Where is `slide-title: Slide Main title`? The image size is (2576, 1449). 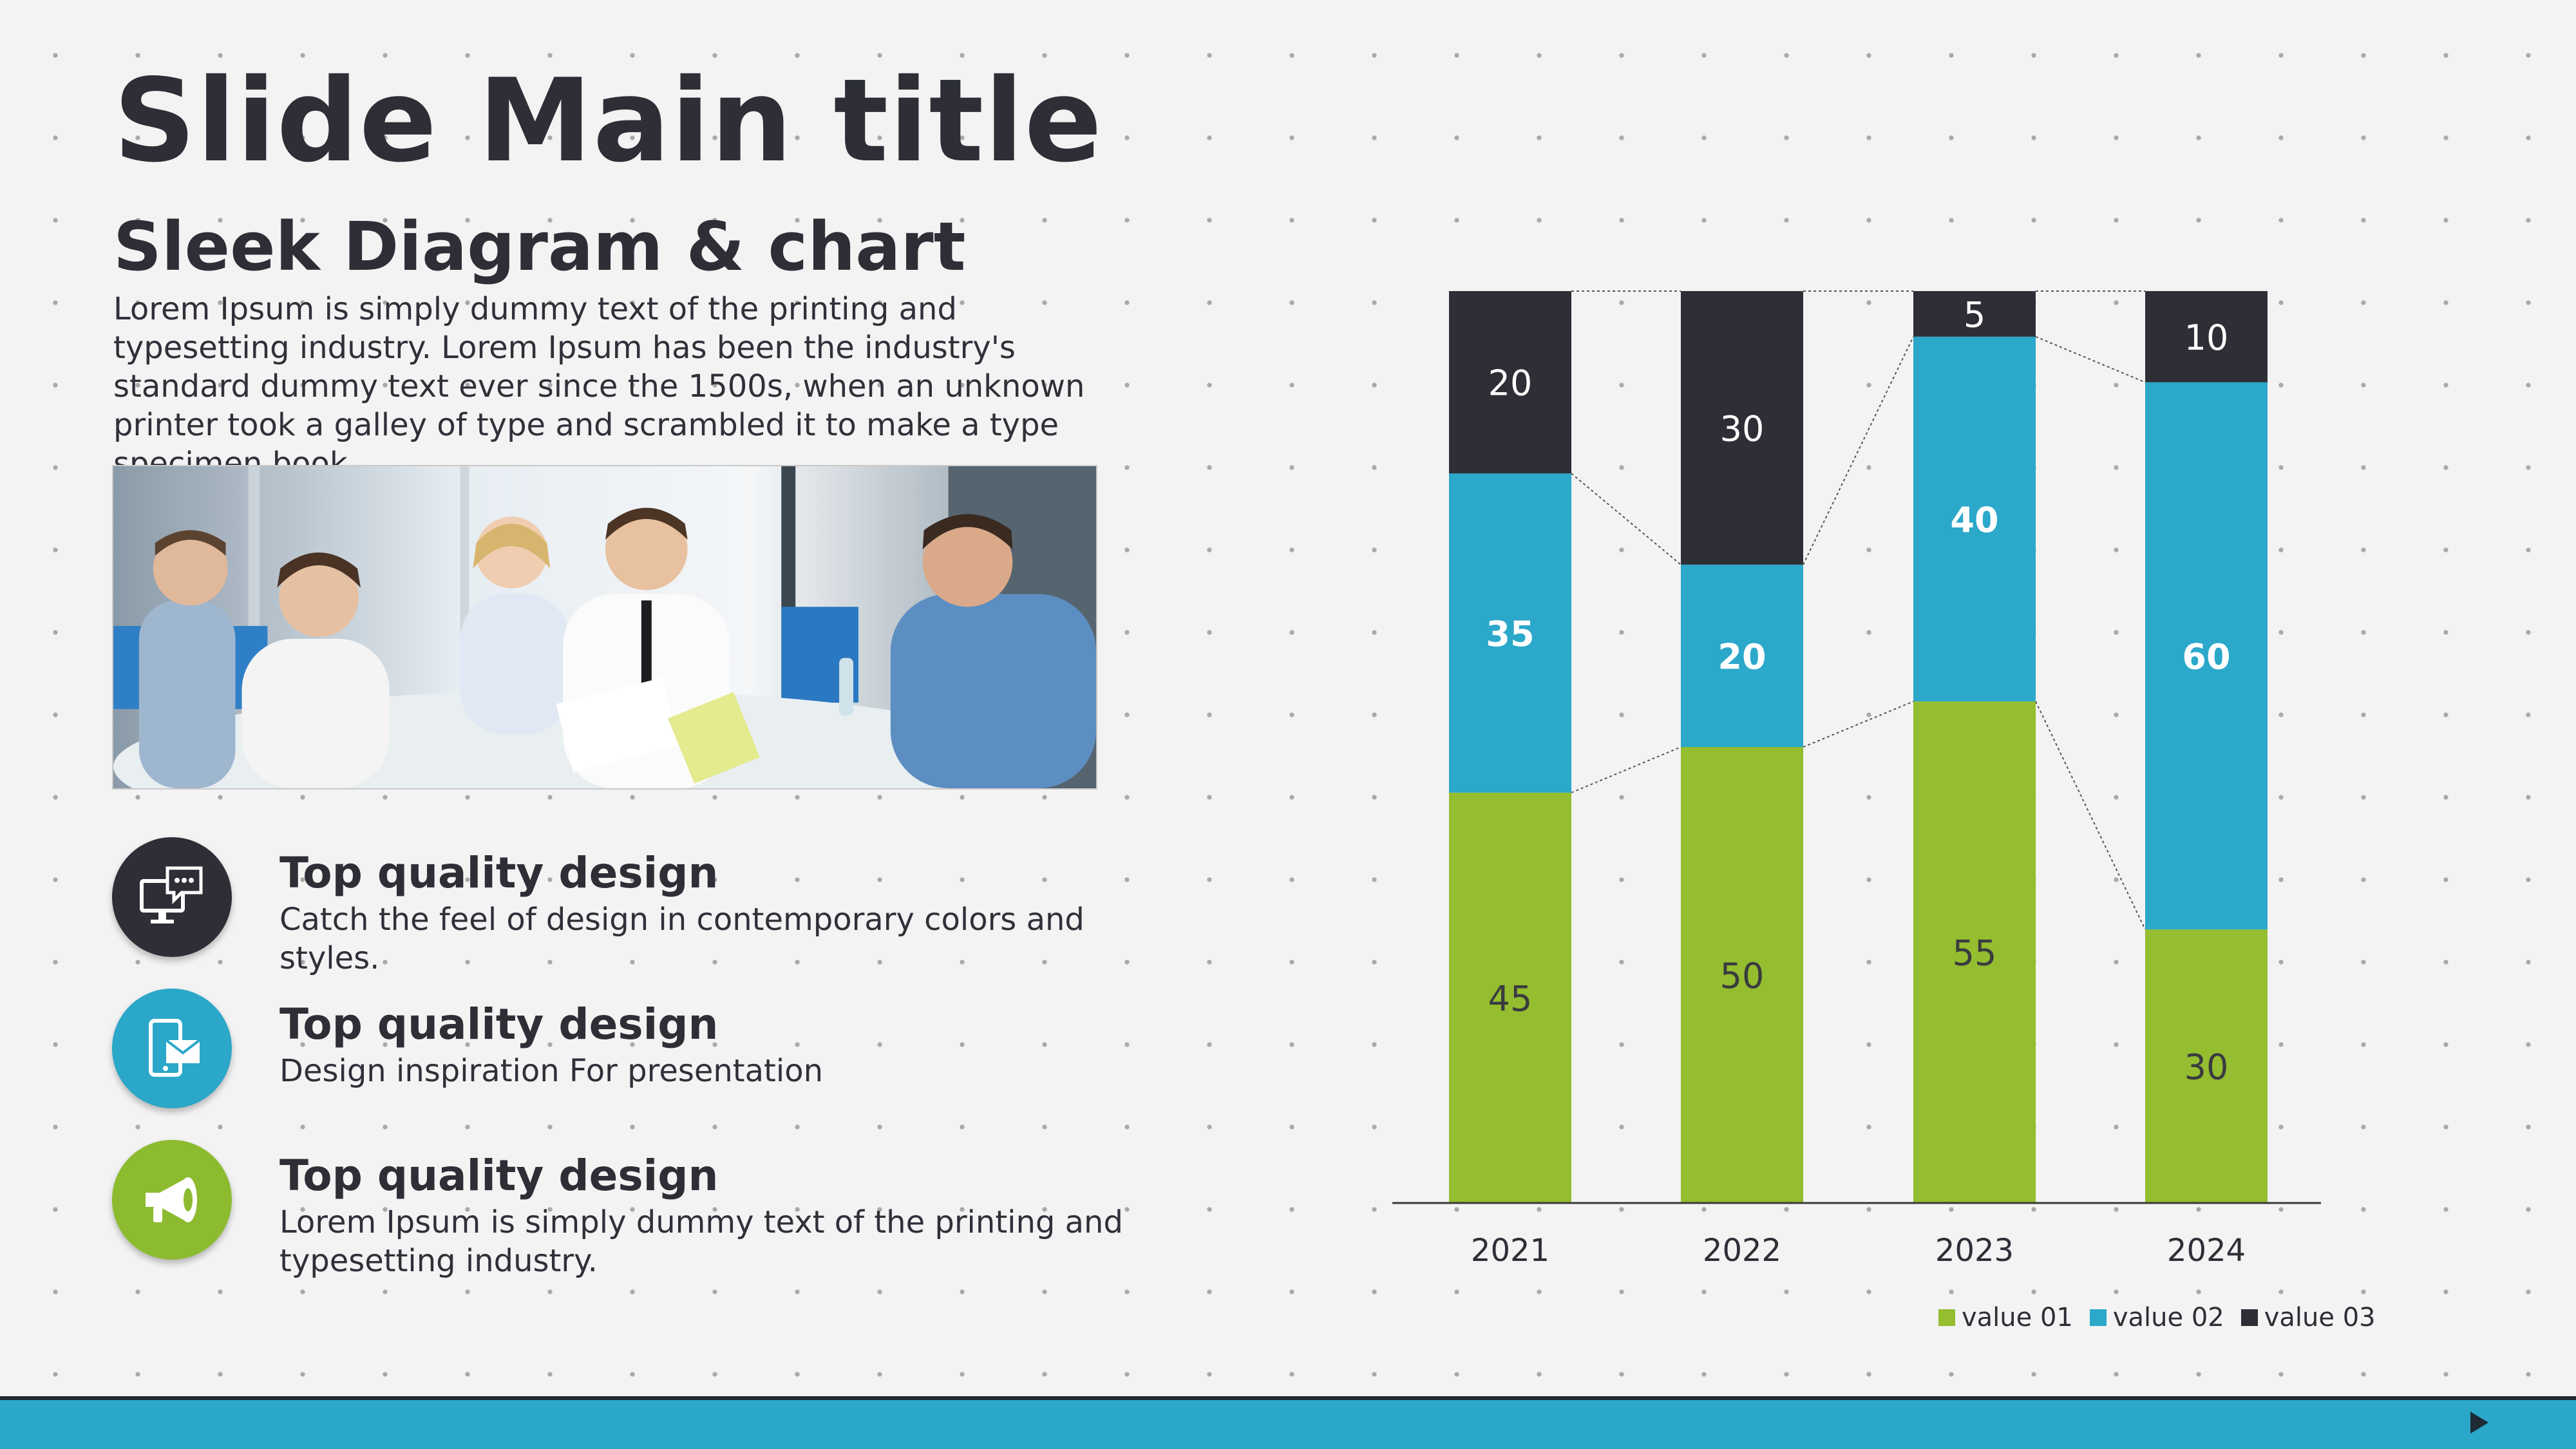
slide-title: Slide Main title is located at coordinates (608, 120).